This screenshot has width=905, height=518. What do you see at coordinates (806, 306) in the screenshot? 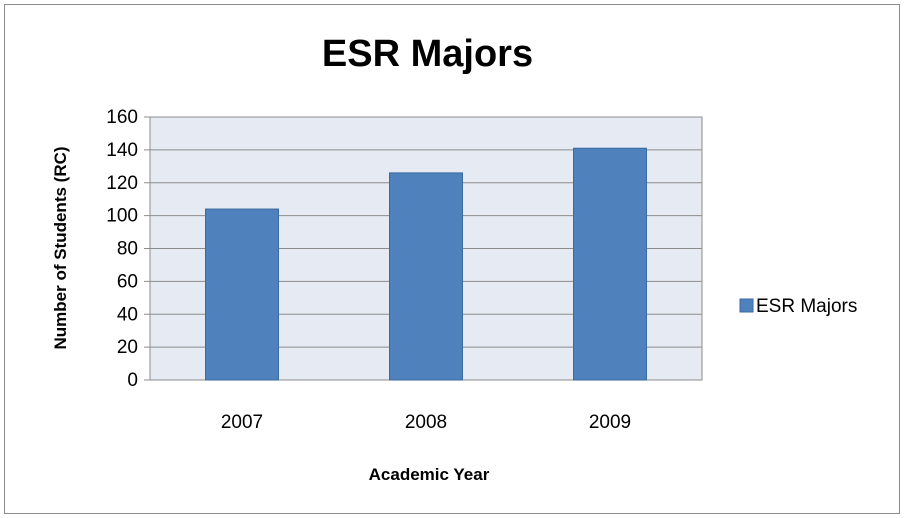
I see `legend-label: ESR Majors` at bounding box center [806, 306].